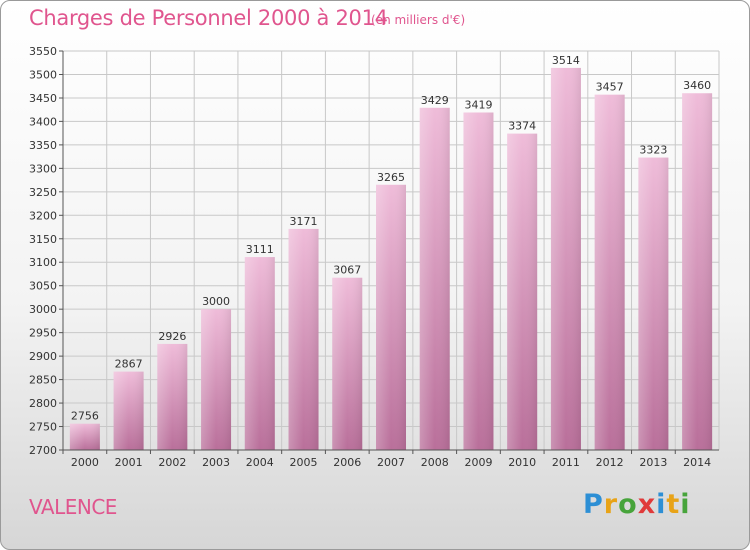 The width and height of the screenshot is (750, 550). What do you see at coordinates (208, 18) in the screenshot?
I see `chart-title: Charges de Personnel 2000 à 2014` at bounding box center [208, 18].